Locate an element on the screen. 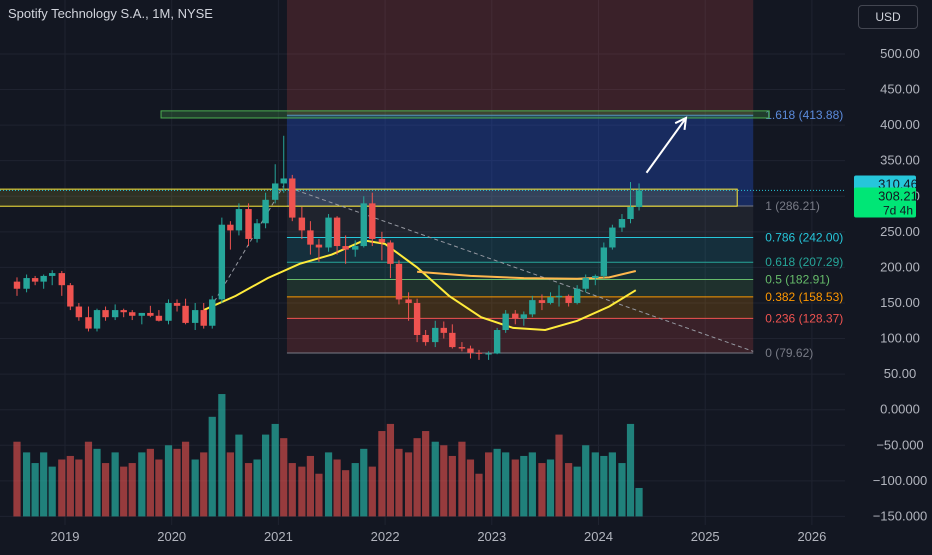 The image size is (932, 555). x-axis-label: 2025 is located at coordinates (705, 536).